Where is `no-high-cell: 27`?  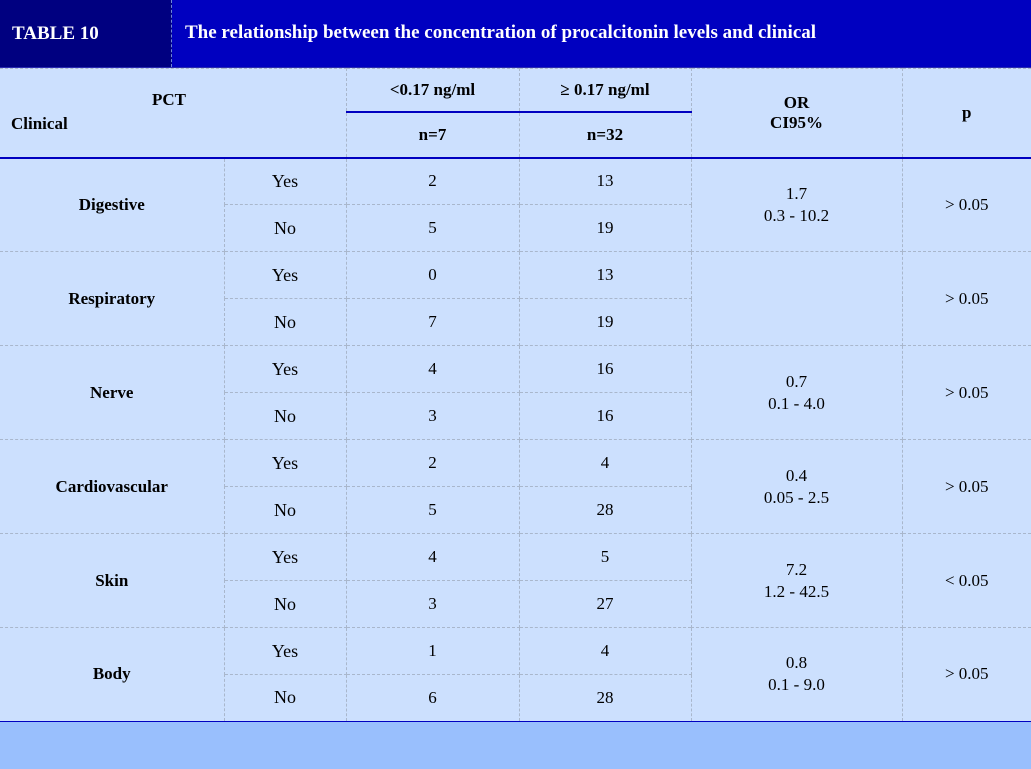 no-high-cell: 27 is located at coordinates (605, 604).